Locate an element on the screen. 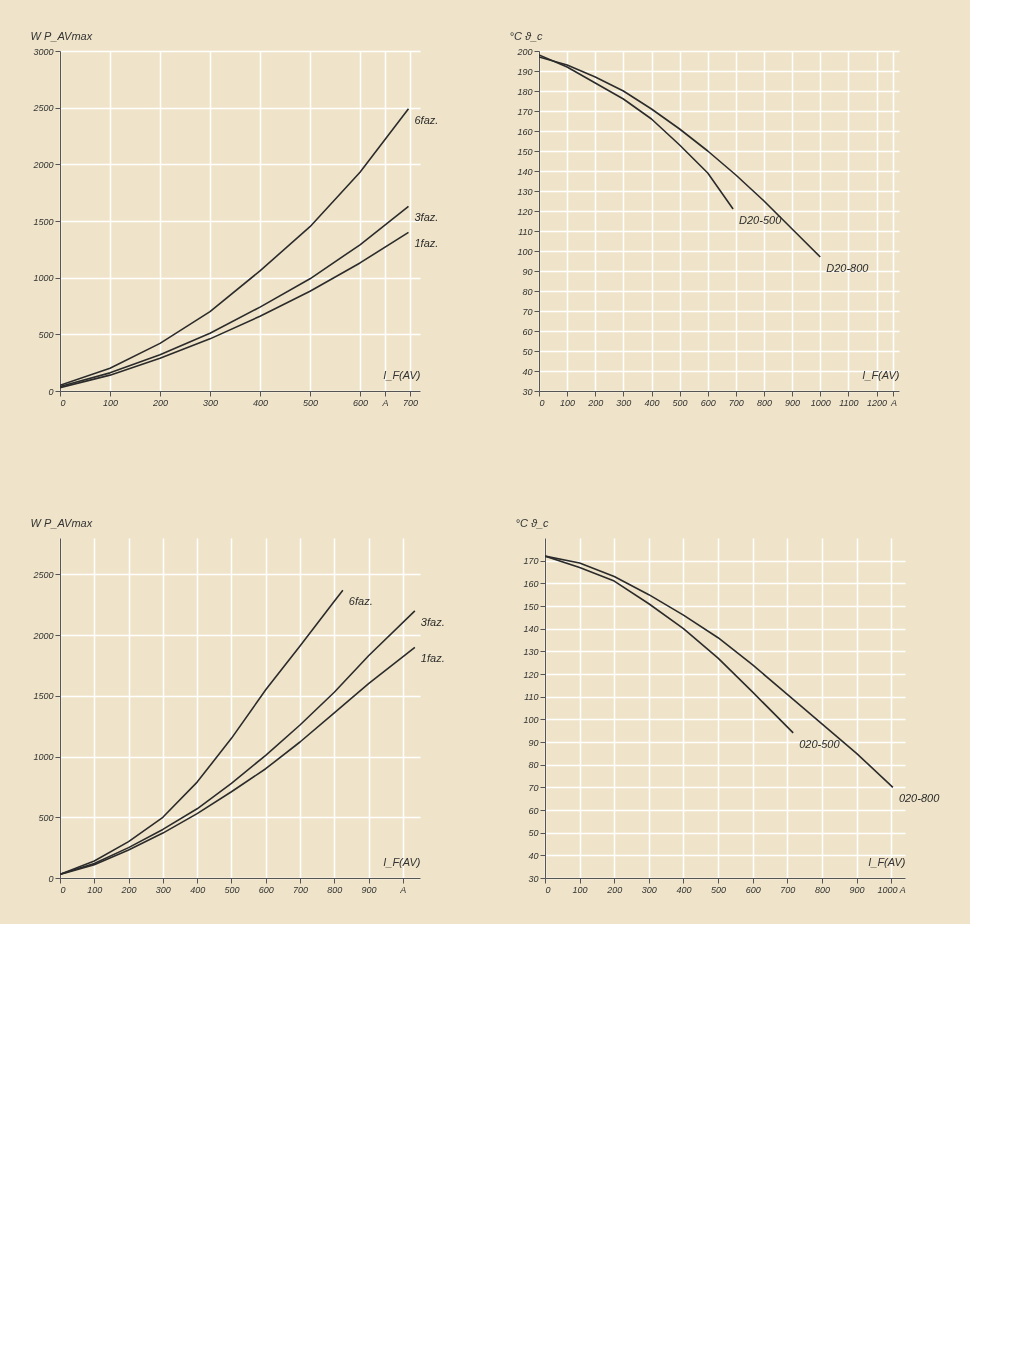 The image size is (1024, 1352). series-label: 6faz. is located at coordinates (426, 119).